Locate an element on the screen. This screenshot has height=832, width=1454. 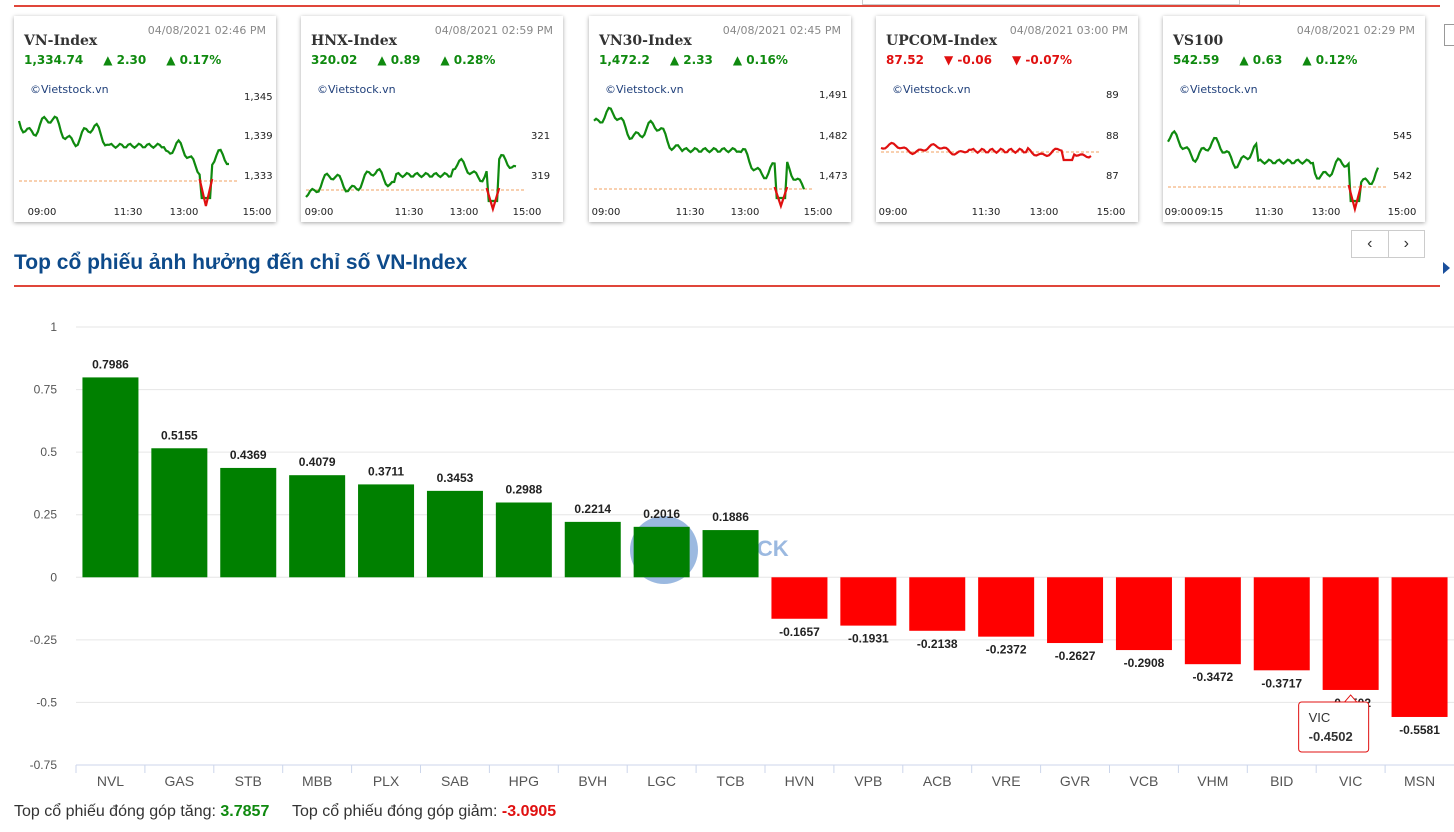
data-label: 0.2214 is located at coordinates (592, 509).